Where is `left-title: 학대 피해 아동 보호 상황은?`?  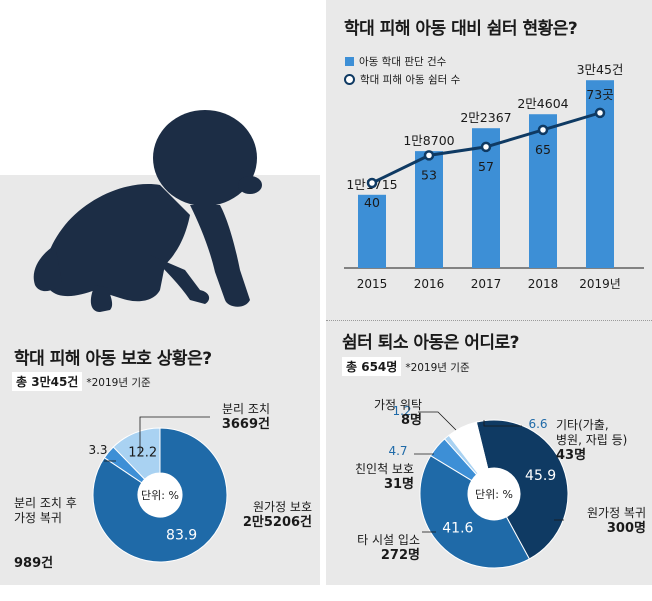 left-title: 학대 피해 아동 보호 상황은? is located at coordinates (113, 359).